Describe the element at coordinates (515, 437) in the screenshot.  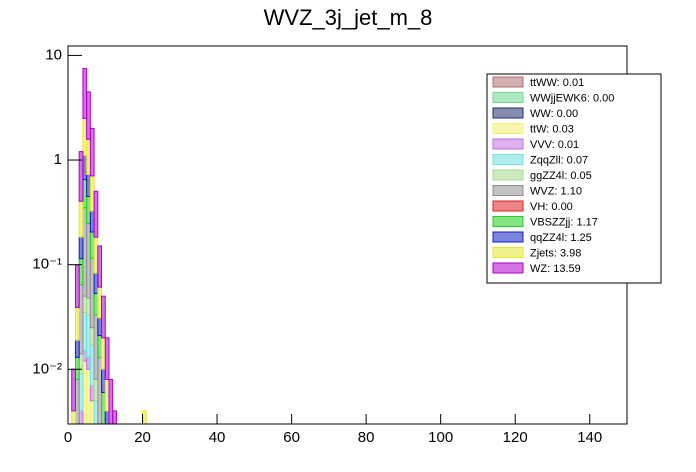
I see `x-tick-label: 120` at that location.